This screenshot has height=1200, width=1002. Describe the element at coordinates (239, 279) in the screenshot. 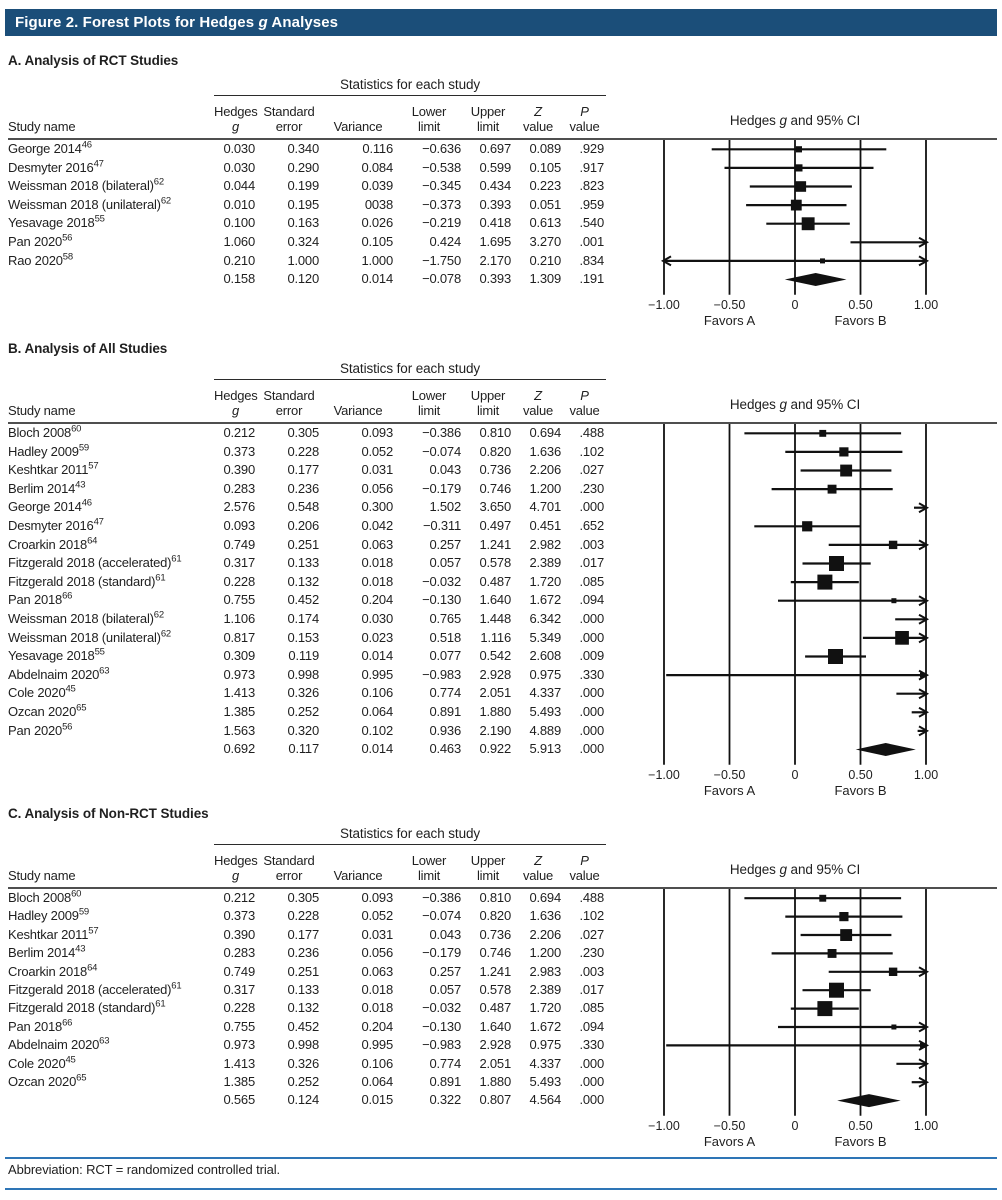

I see `summary-cell-hedges-g: 0.158` at that location.